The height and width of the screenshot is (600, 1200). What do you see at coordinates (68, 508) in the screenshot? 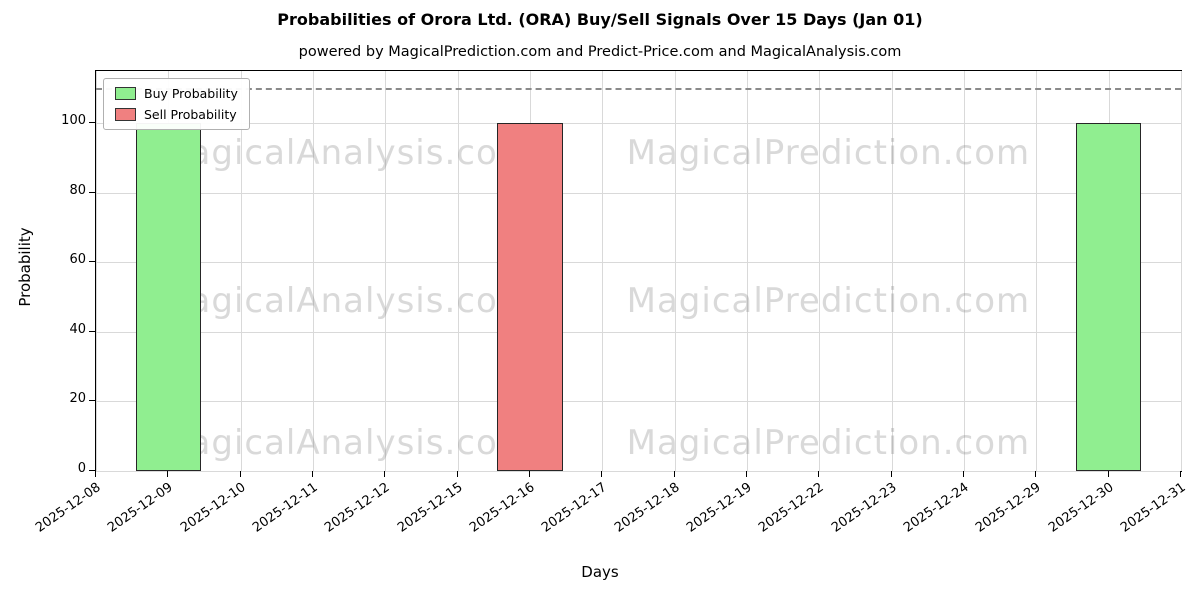
I see `x-tick-label: 2025-12-08` at bounding box center [68, 508].